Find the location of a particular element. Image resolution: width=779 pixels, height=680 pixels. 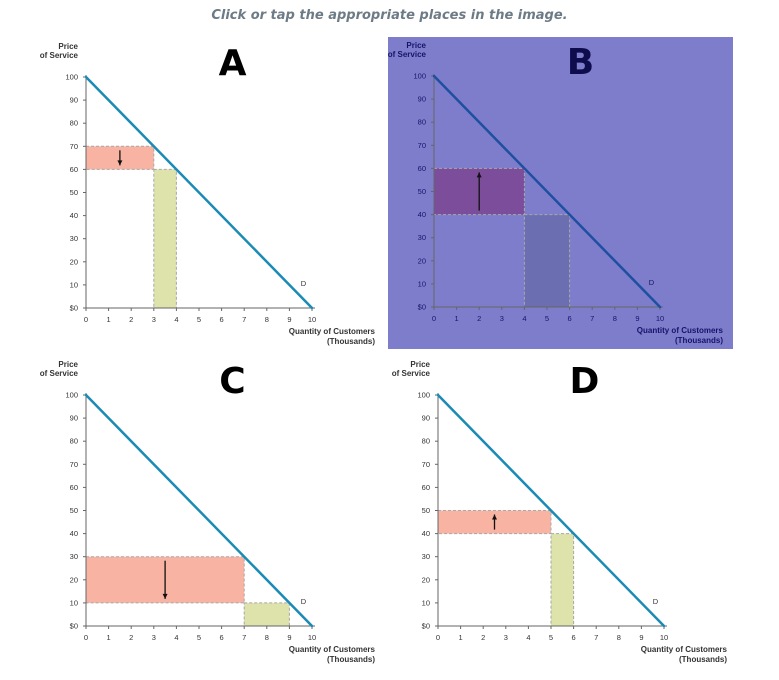

panel-letter: C is located at coordinates (232, 381).